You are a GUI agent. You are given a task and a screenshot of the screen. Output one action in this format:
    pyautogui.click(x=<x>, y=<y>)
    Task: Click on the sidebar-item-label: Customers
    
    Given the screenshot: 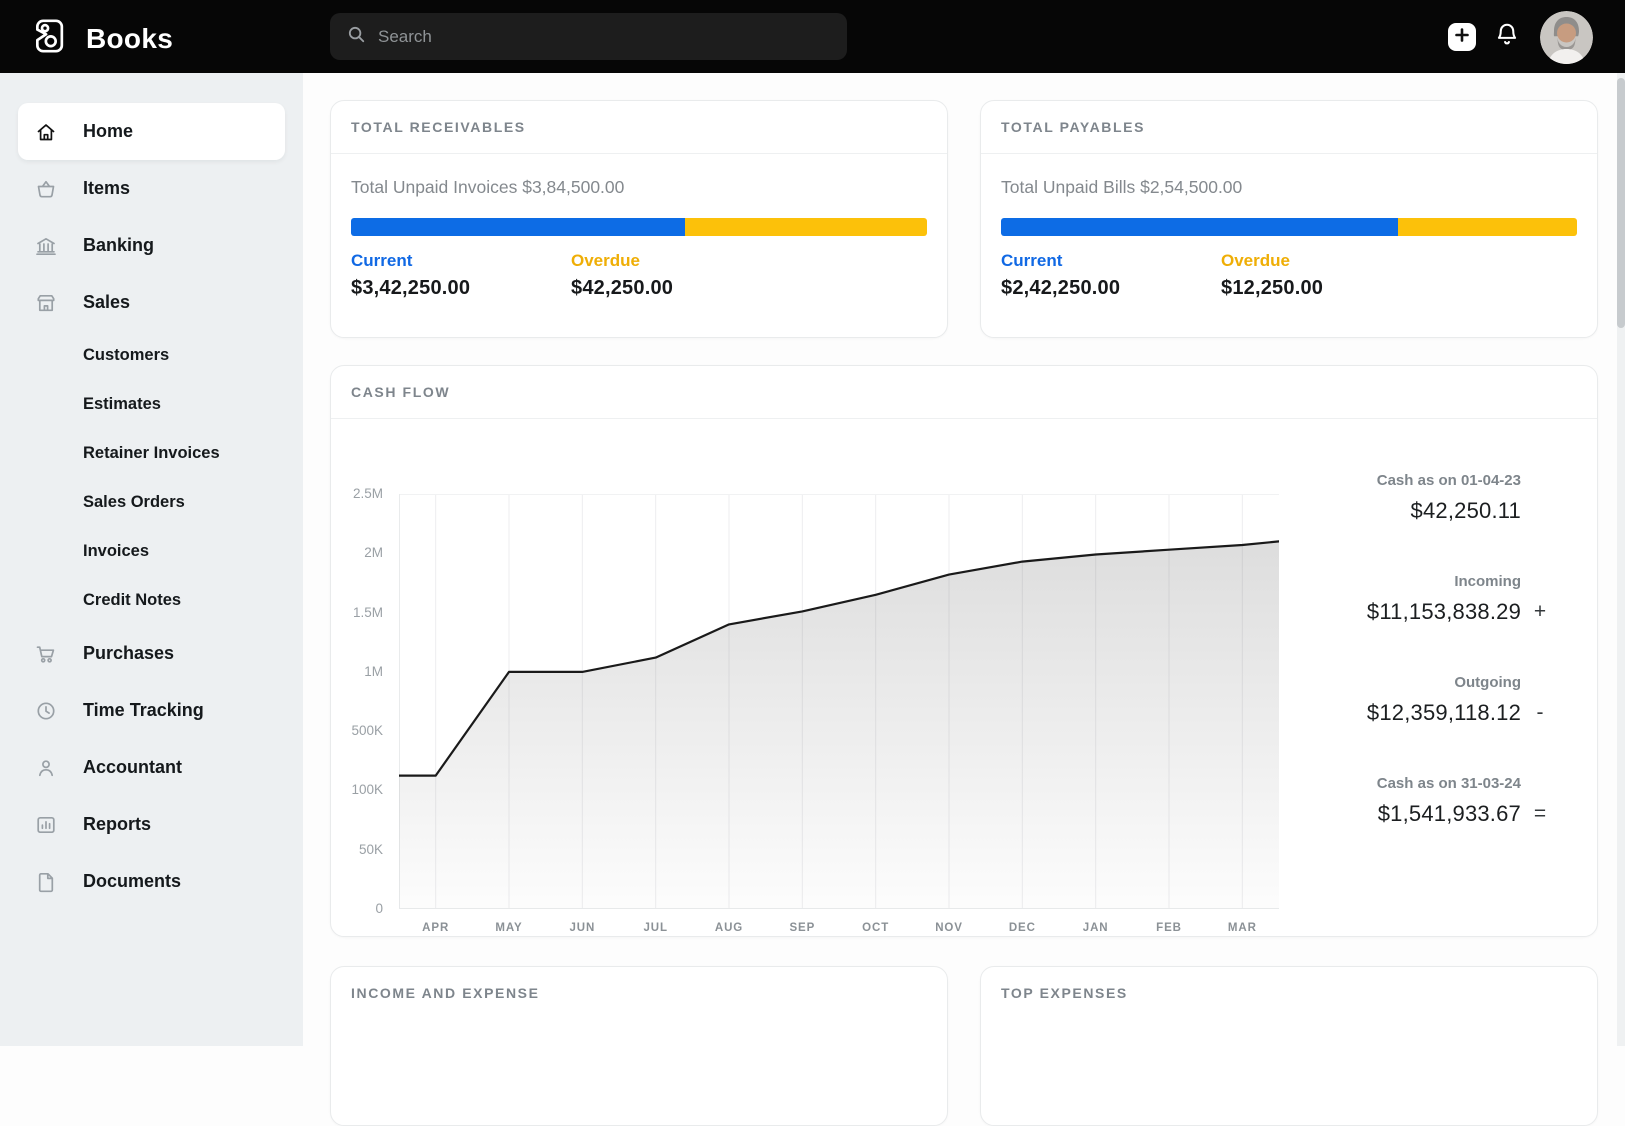 What is the action you would take?
    pyautogui.click(x=126, y=355)
    